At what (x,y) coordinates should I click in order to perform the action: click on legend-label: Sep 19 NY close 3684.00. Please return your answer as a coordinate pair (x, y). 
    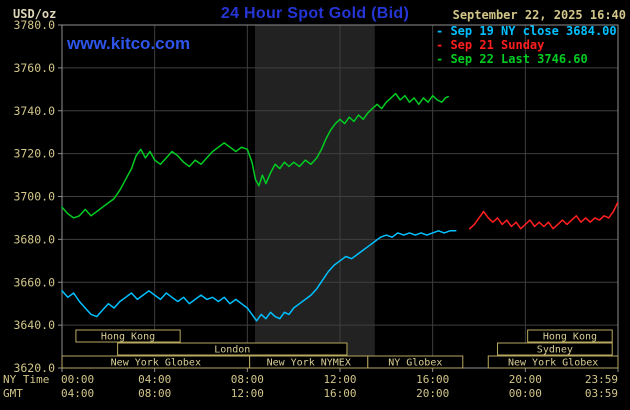
    Looking at the image, I should click on (533, 31).